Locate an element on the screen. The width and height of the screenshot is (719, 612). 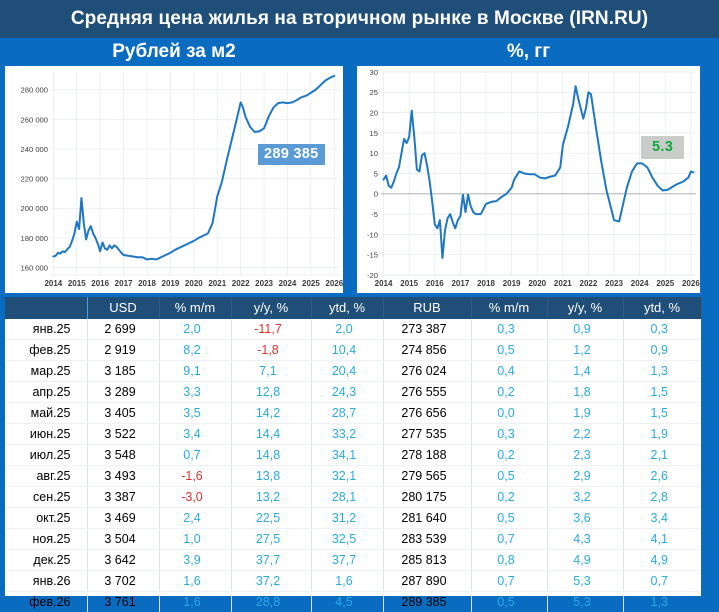
table-cell-usd_mm: -3,0 is located at coordinates (195, 497).